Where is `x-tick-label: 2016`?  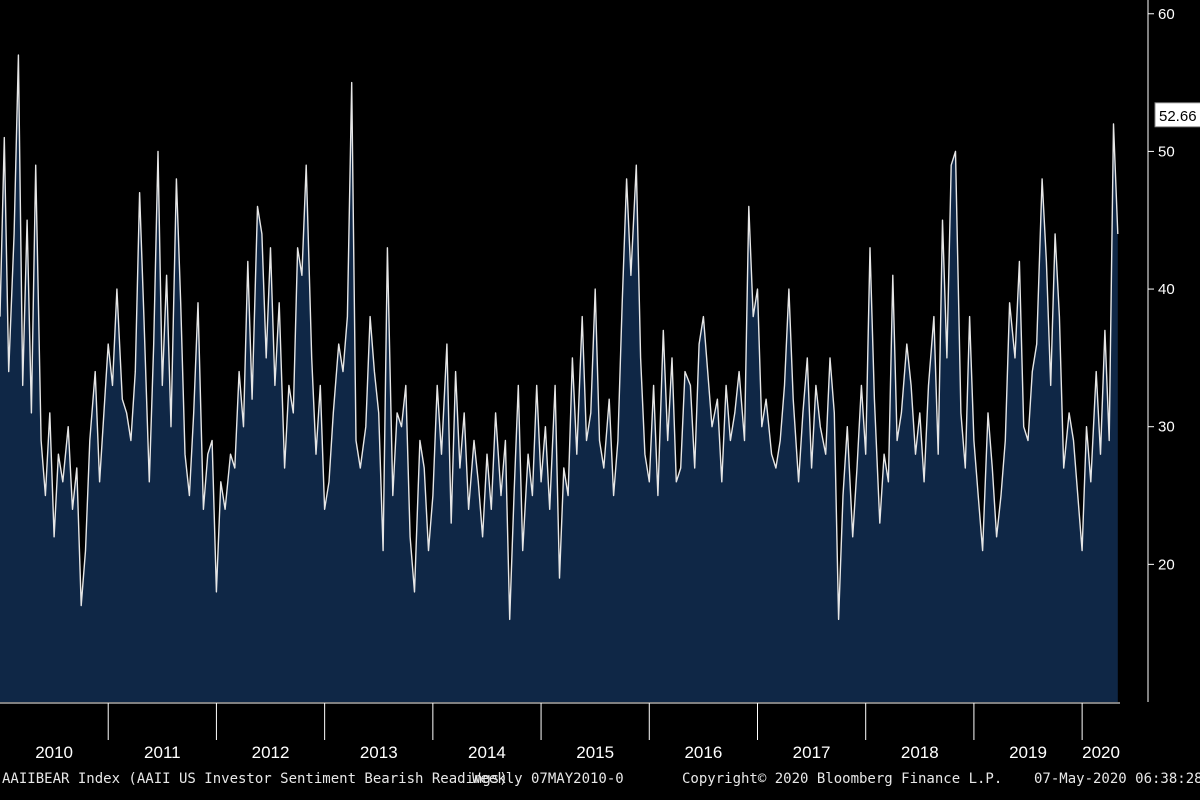 x-tick-label: 2016 is located at coordinates (703, 752).